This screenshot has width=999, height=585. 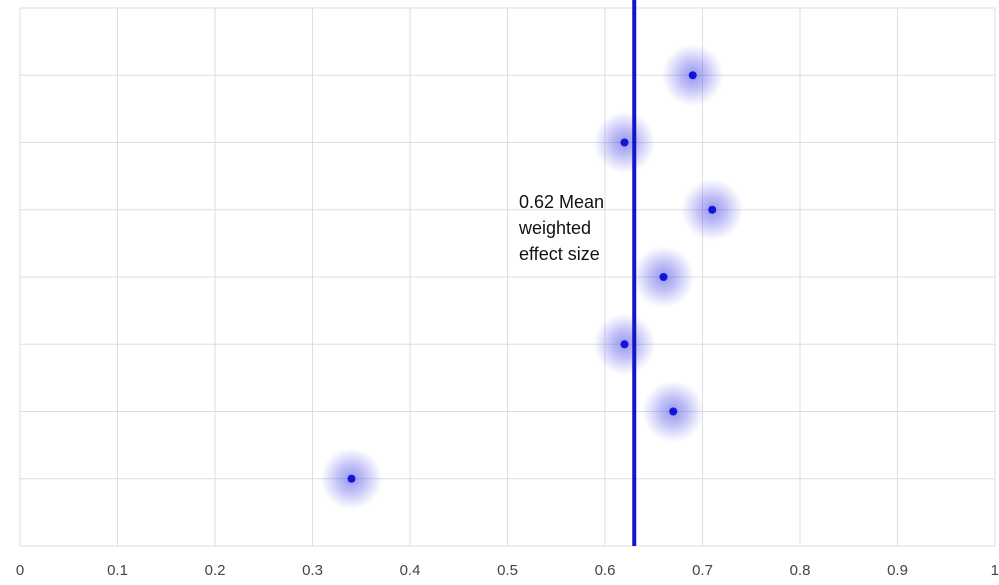 I want to click on annotation-line-1: 0.62 Mean, so click(x=561, y=202).